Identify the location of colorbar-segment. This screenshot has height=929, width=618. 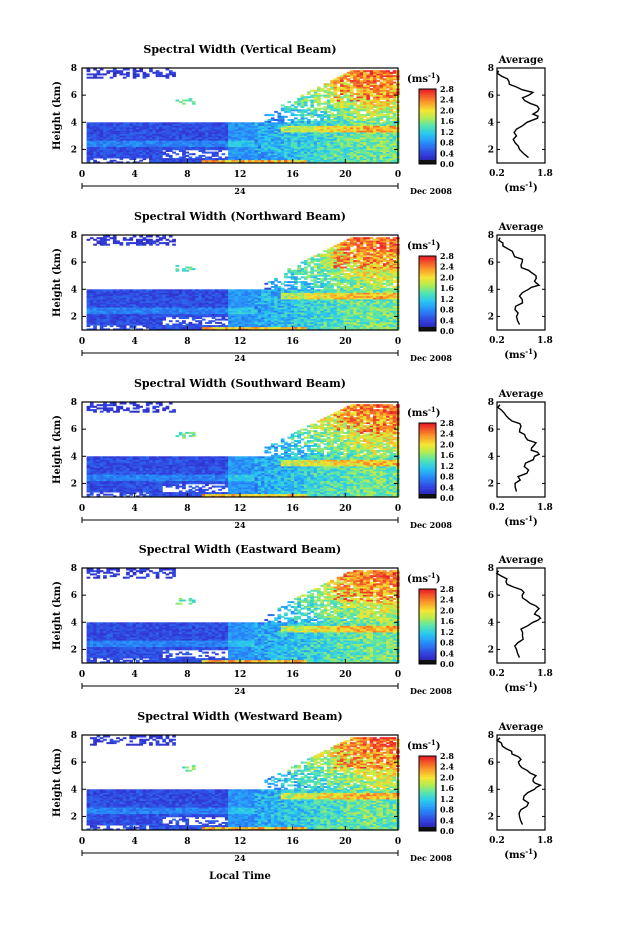
(427, 127).